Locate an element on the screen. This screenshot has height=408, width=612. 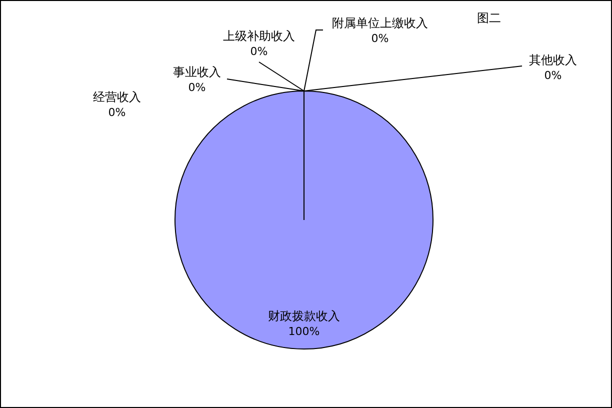
category-label: 经营收入 is located at coordinates (117, 97).